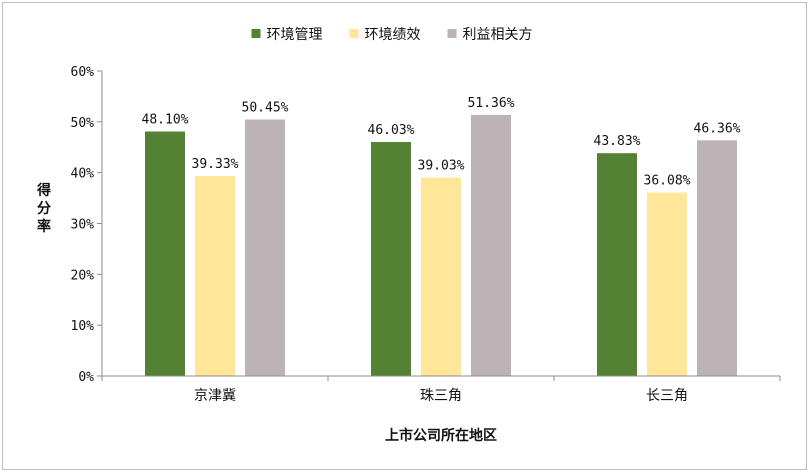 The height and width of the screenshot is (474, 811). Describe the element at coordinates (83, 72) in the screenshot. I see `y-tick-label: 60%` at that location.